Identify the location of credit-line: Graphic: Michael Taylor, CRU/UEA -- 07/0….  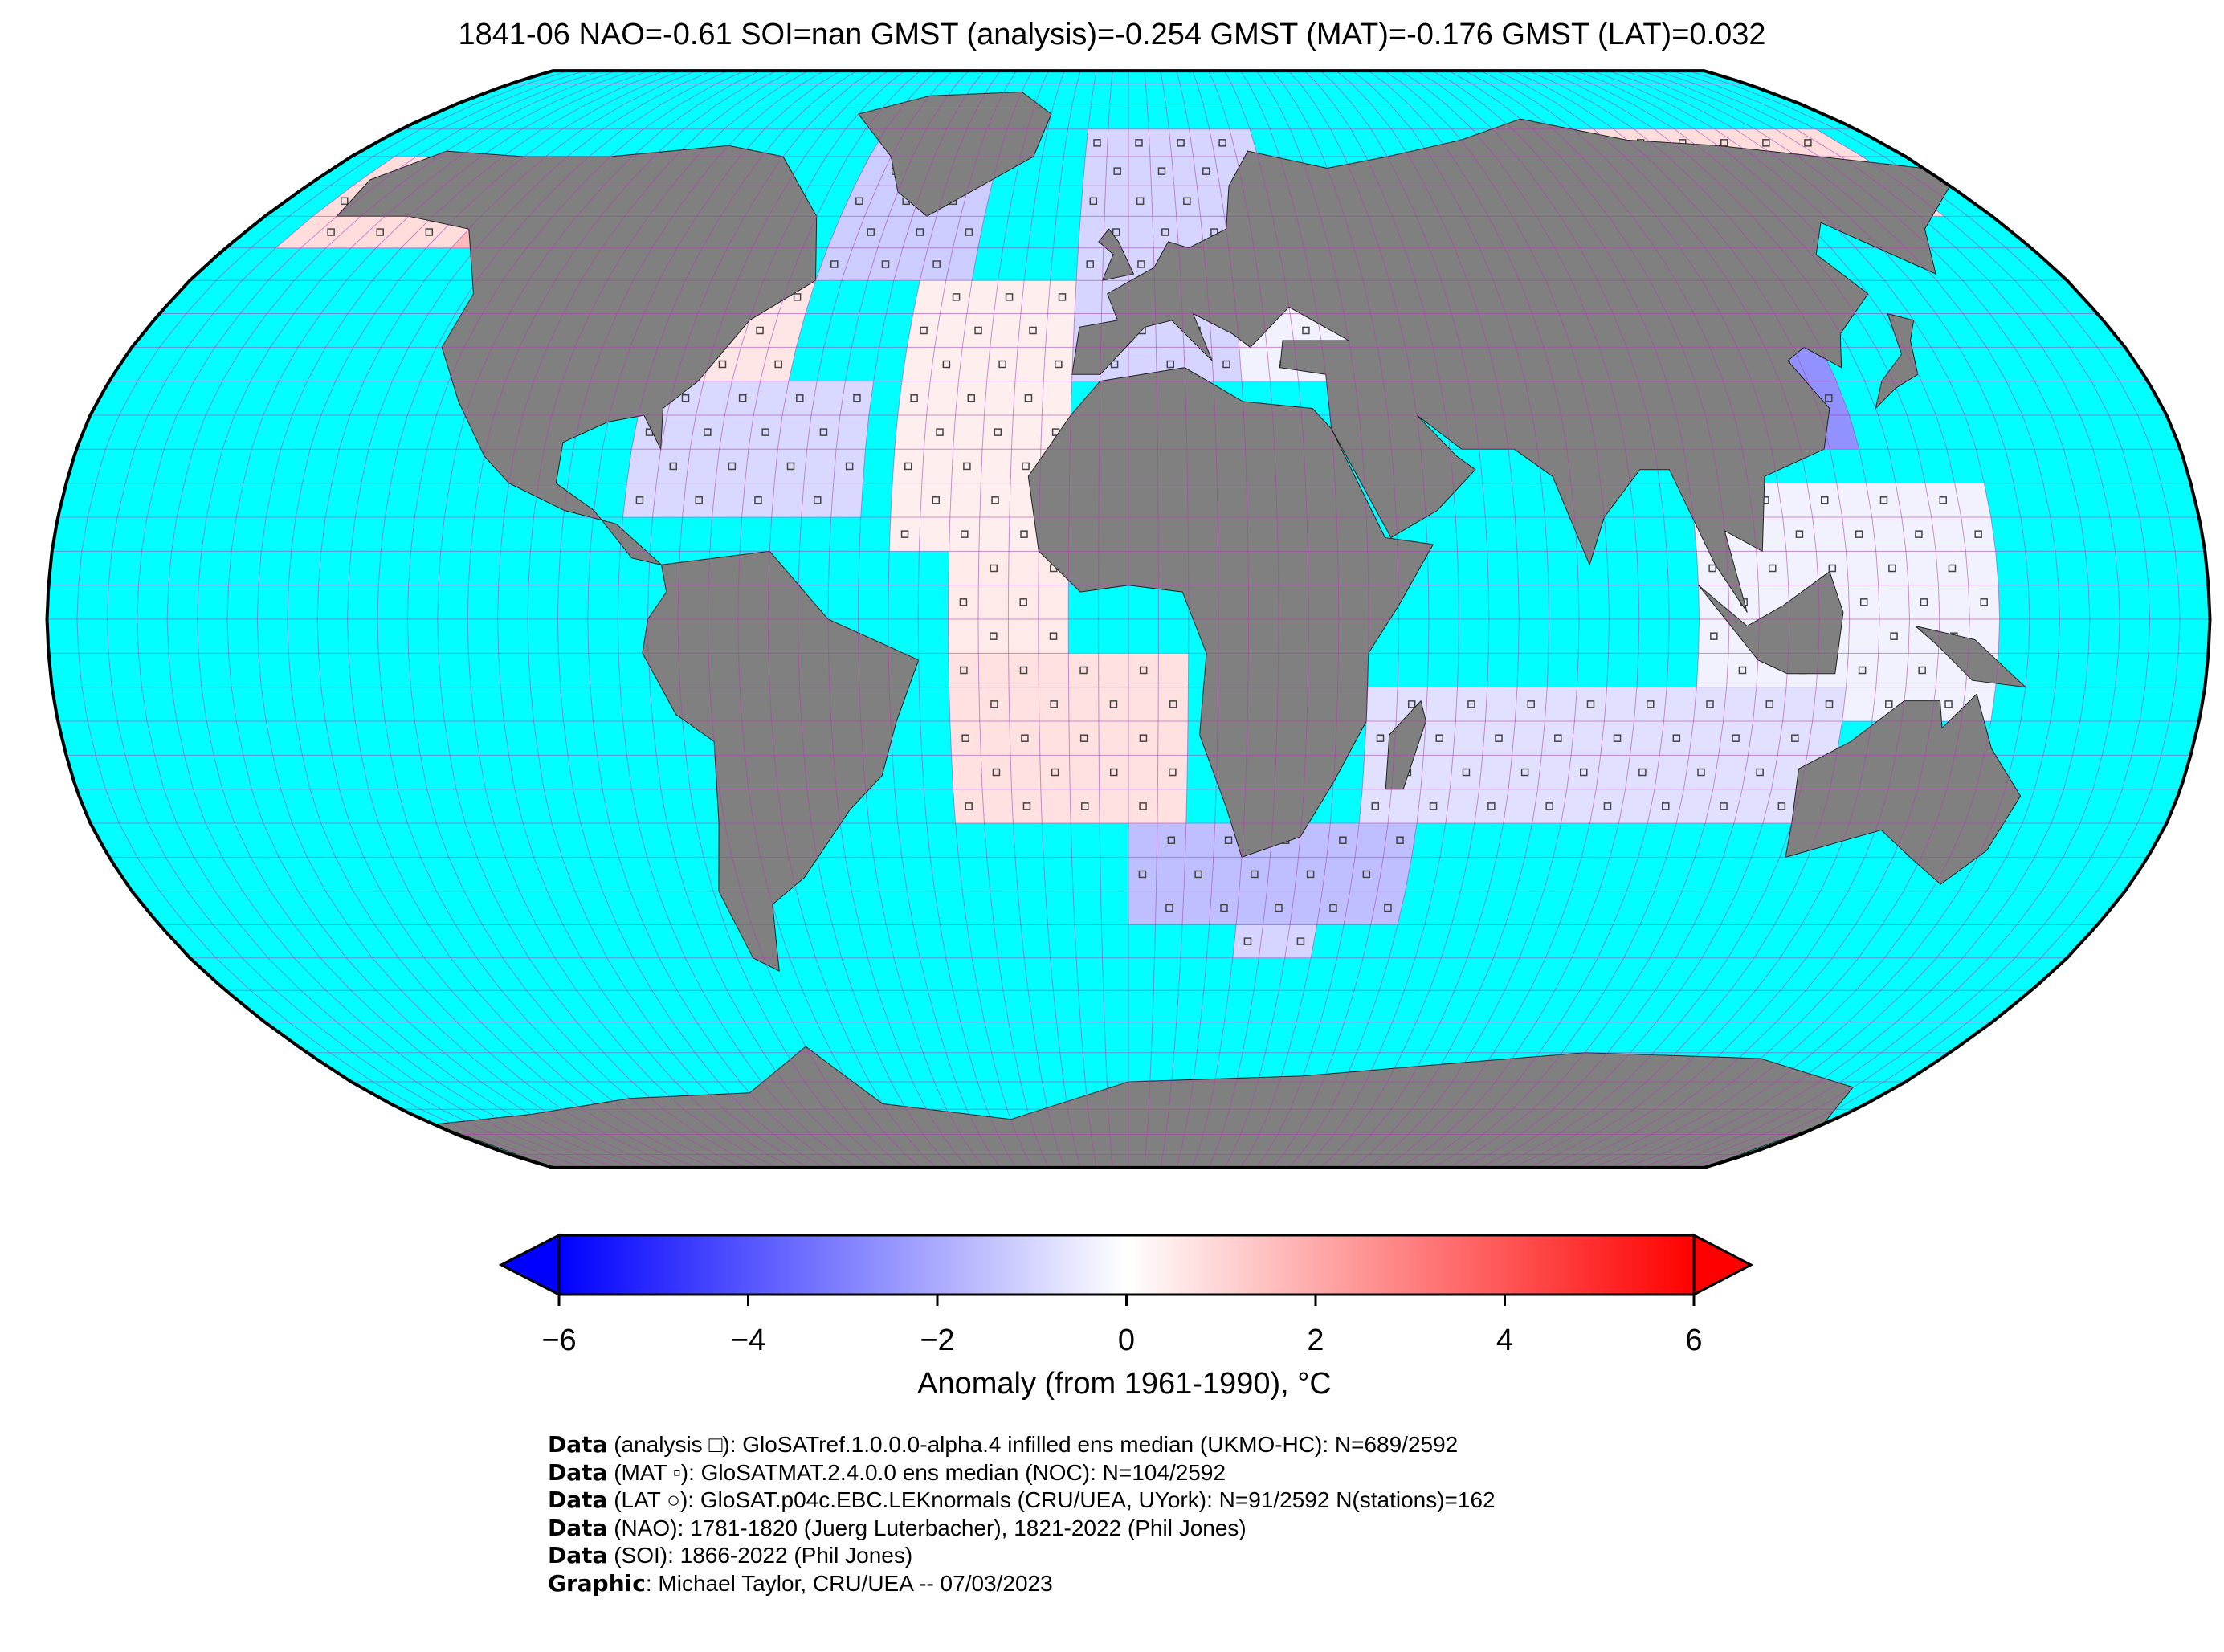
(800, 1583).